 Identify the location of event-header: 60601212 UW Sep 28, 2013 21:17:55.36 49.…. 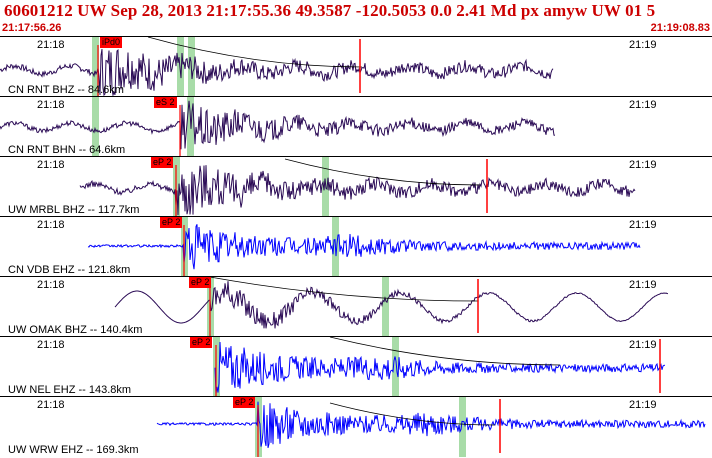
(356, 18).